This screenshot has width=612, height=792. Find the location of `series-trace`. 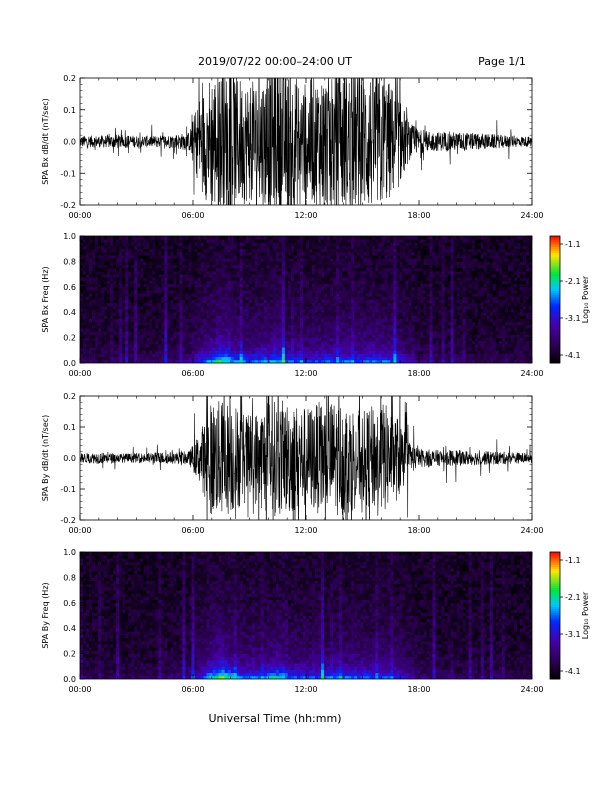

series-trace is located at coordinates (306, 141).